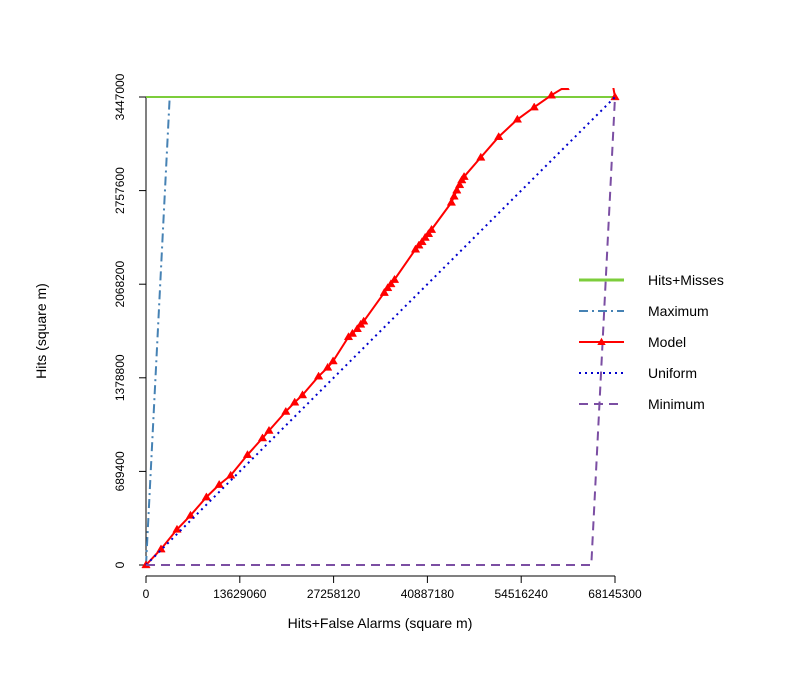 Image resolution: width=800 pixels, height=682 pixels. Describe the element at coordinates (676, 404) in the screenshot. I see `legend-label: Minimum` at that location.